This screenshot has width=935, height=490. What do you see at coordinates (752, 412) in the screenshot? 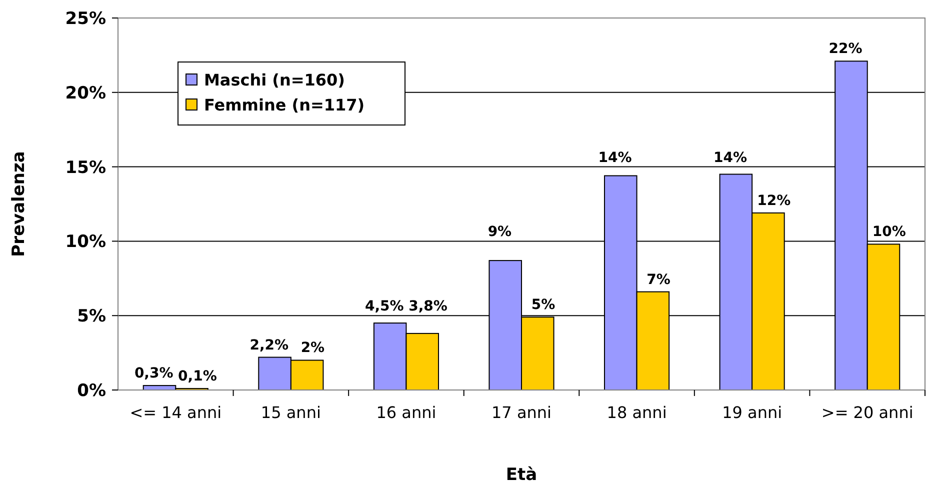
I see `x-tick-label: 19 anni` at bounding box center [752, 412].